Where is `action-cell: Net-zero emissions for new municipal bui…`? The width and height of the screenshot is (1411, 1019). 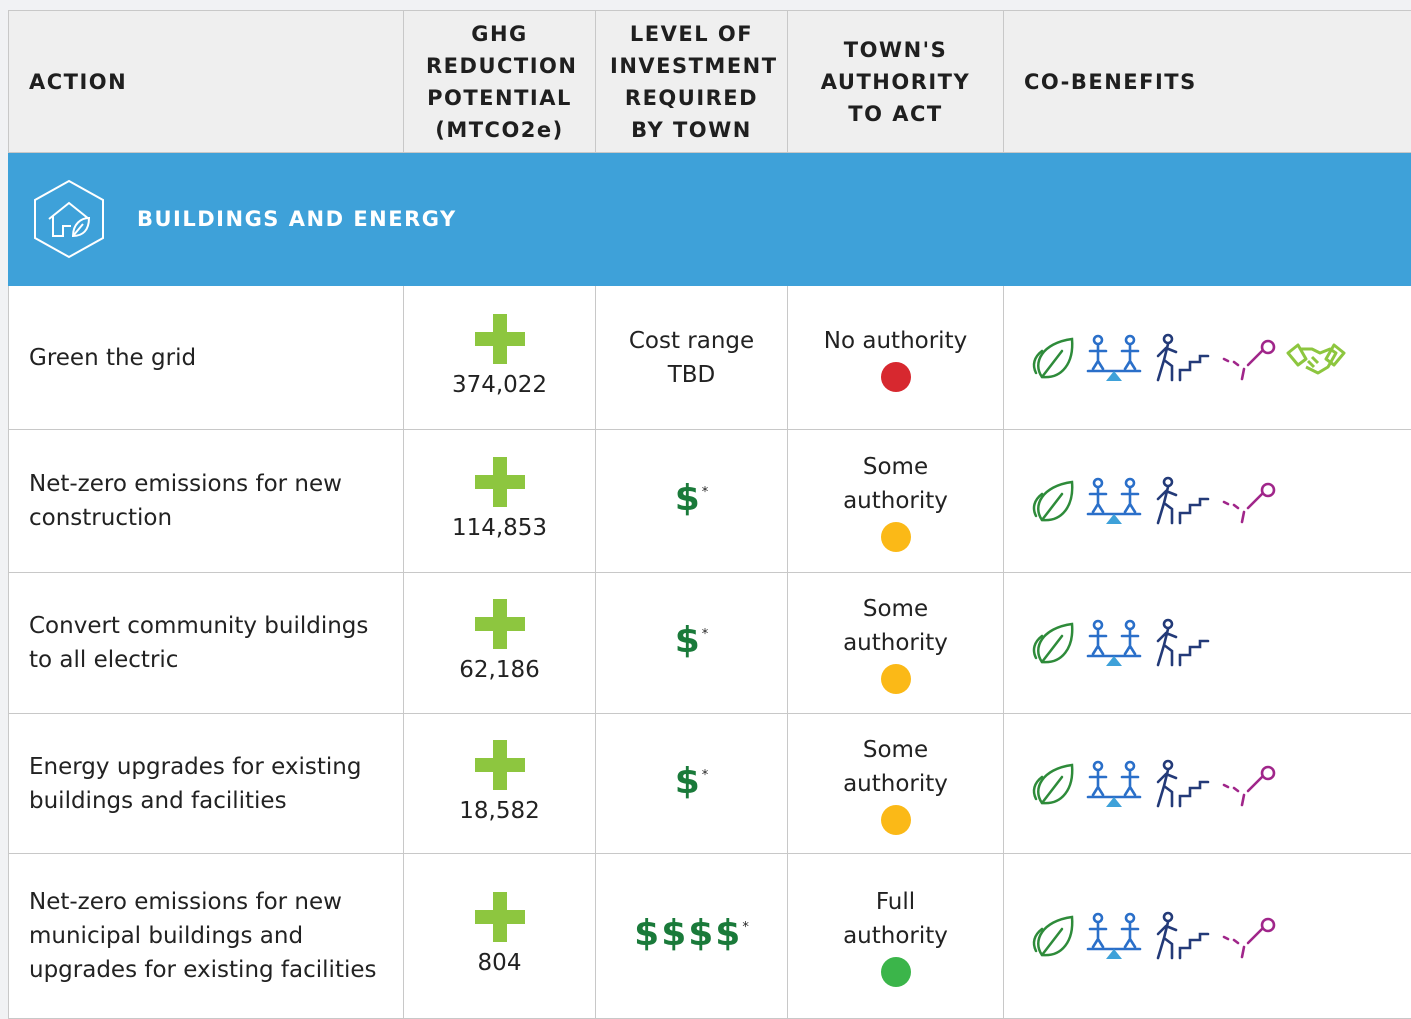 action-cell: Net-zero emissions for new municipal bui… is located at coordinates (206, 936).